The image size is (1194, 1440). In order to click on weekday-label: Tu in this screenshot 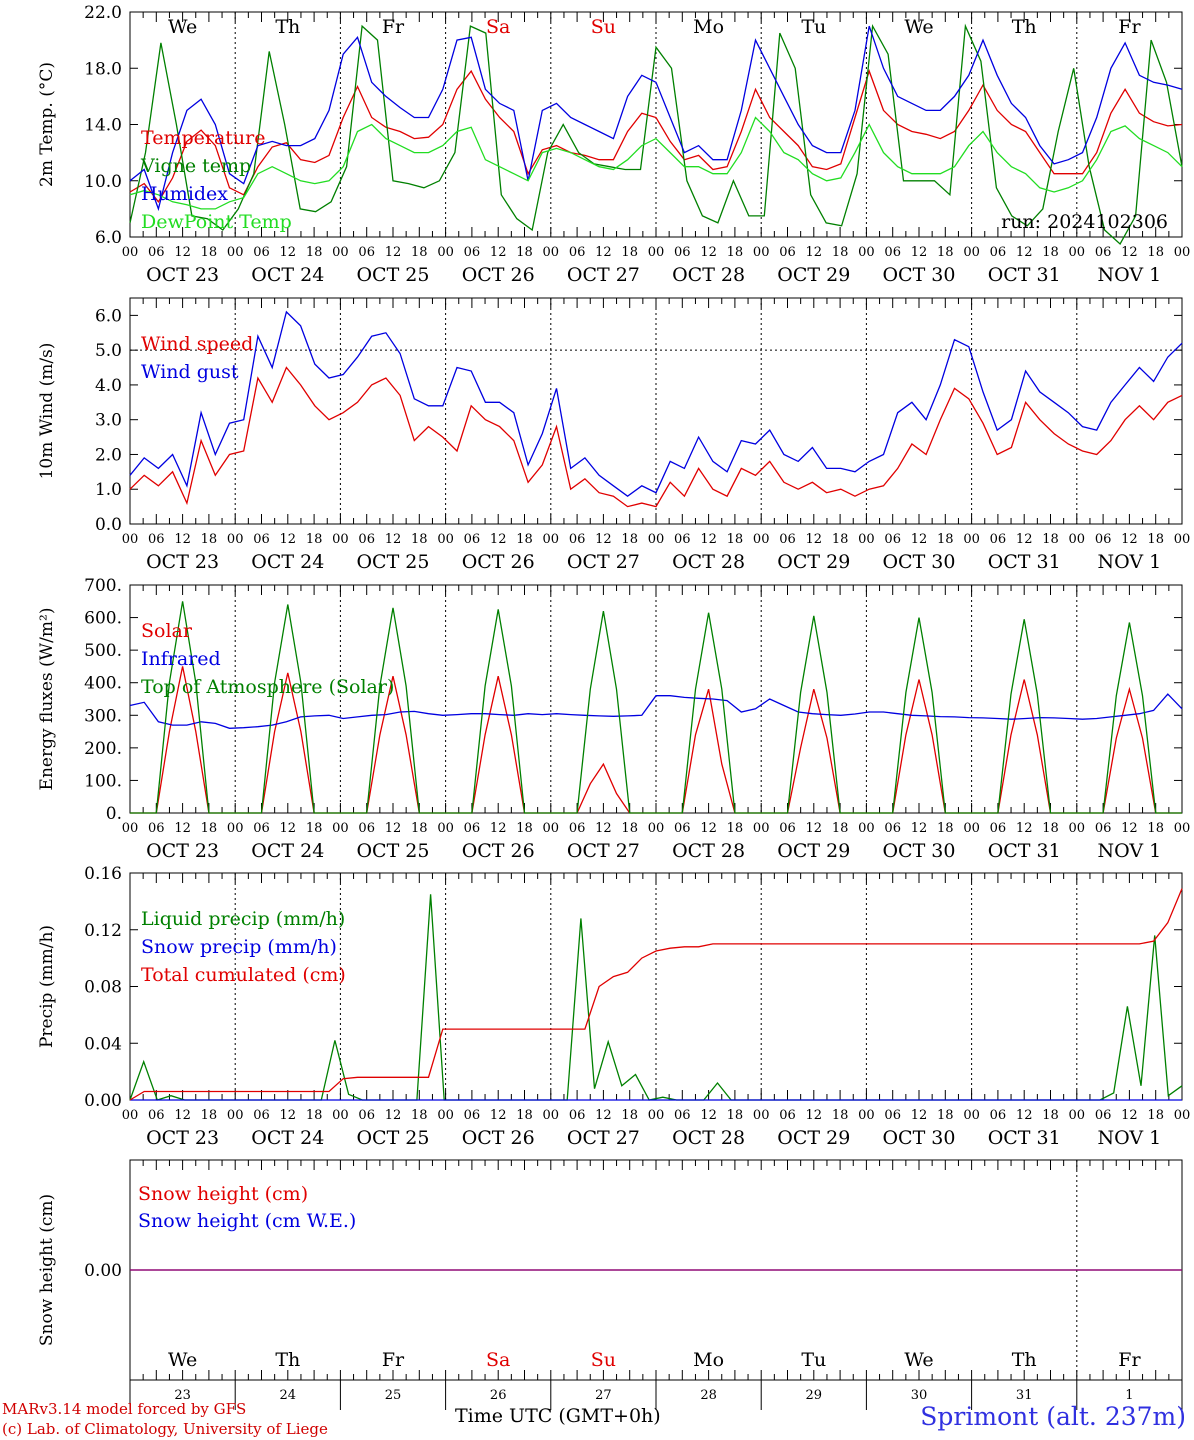, I will do `click(813, 1360)`.